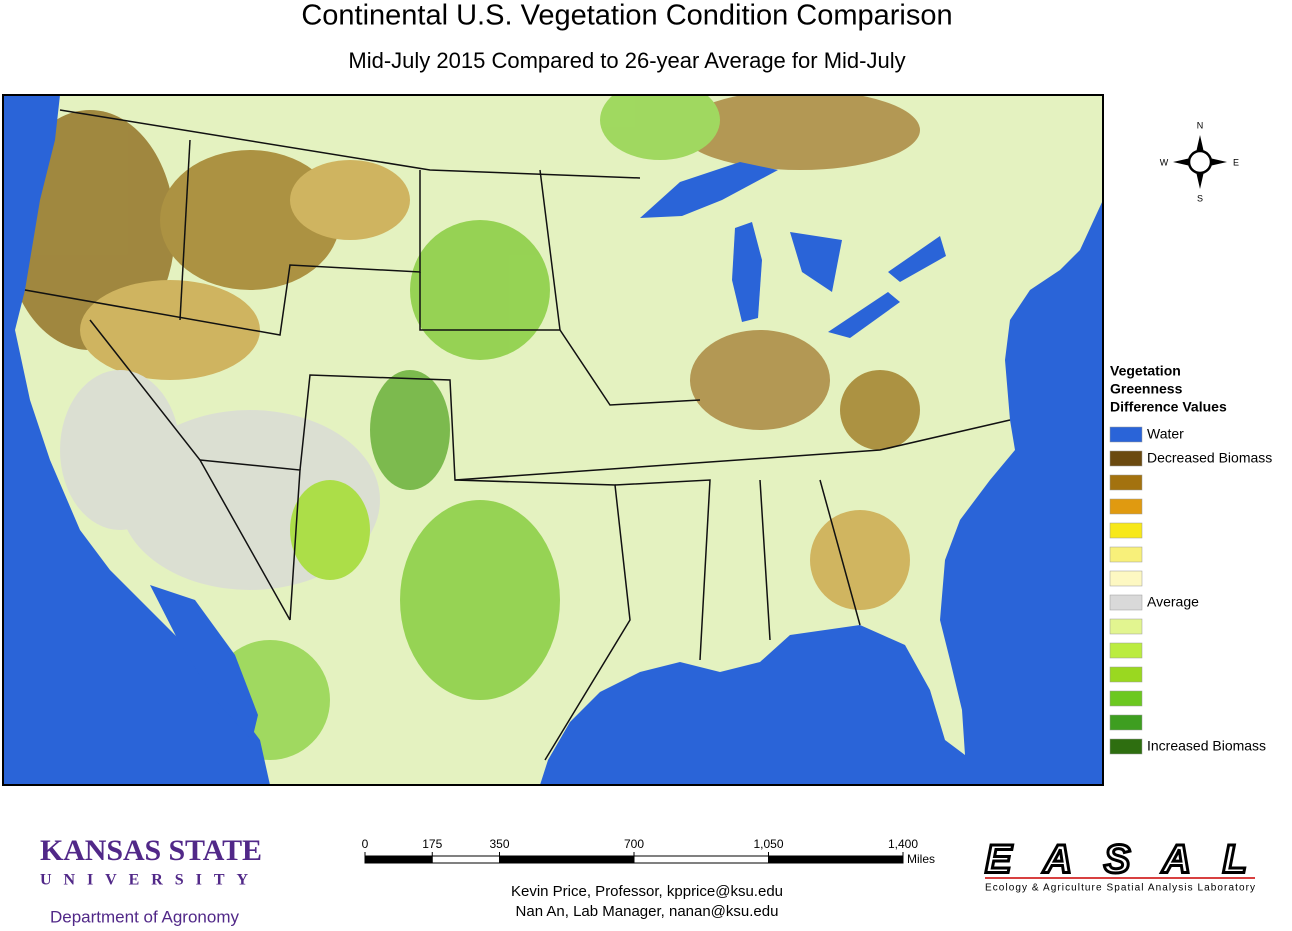 This screenshot has height=931, width=1292. Describe the element at coordinates (647, 911) in the screenshot. I see `credit: Nan An, Lab Manager, nanan@ksu.edu` at that location.